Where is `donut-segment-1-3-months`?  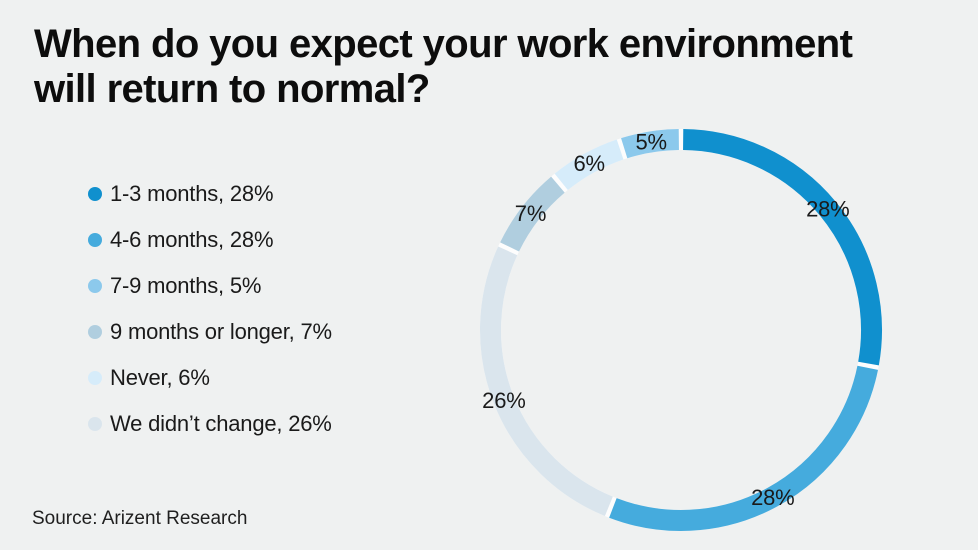
donut-segment-1-3-months is located at coordinates (782, 247).